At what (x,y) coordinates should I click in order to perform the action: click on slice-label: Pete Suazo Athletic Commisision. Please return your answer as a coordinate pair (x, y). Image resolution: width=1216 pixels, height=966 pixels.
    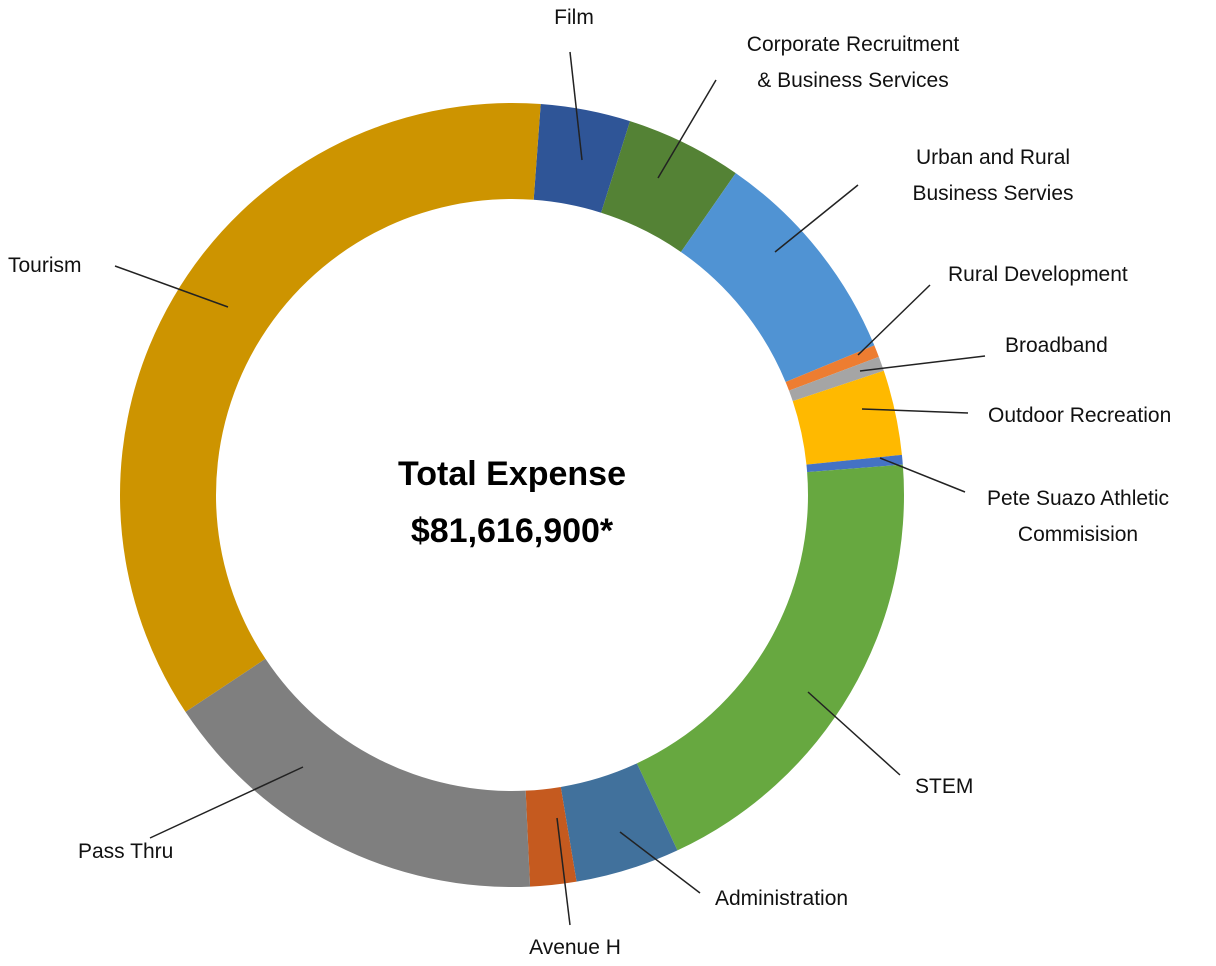
    Looking at the image, I should click on (1078, 516).